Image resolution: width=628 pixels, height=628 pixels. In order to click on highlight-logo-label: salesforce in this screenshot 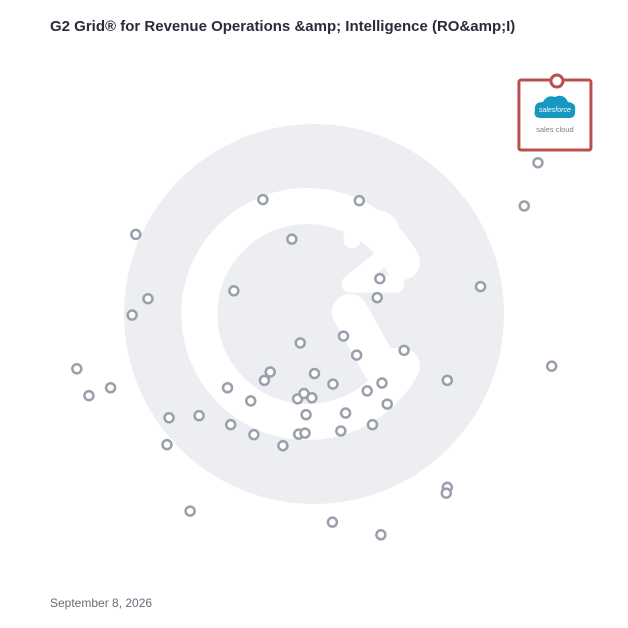, I will do `click(555, 110)`.